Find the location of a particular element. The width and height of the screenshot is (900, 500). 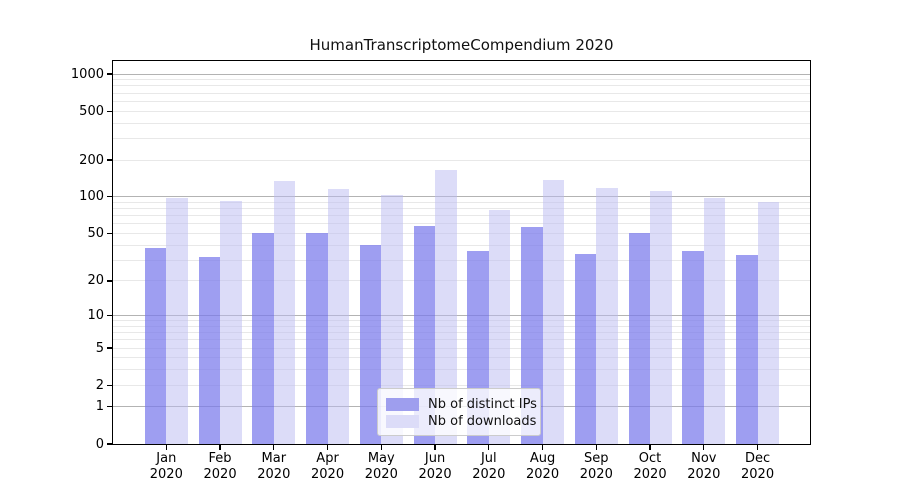

y-tick-label: 50 is located at coordinates (95, 233).